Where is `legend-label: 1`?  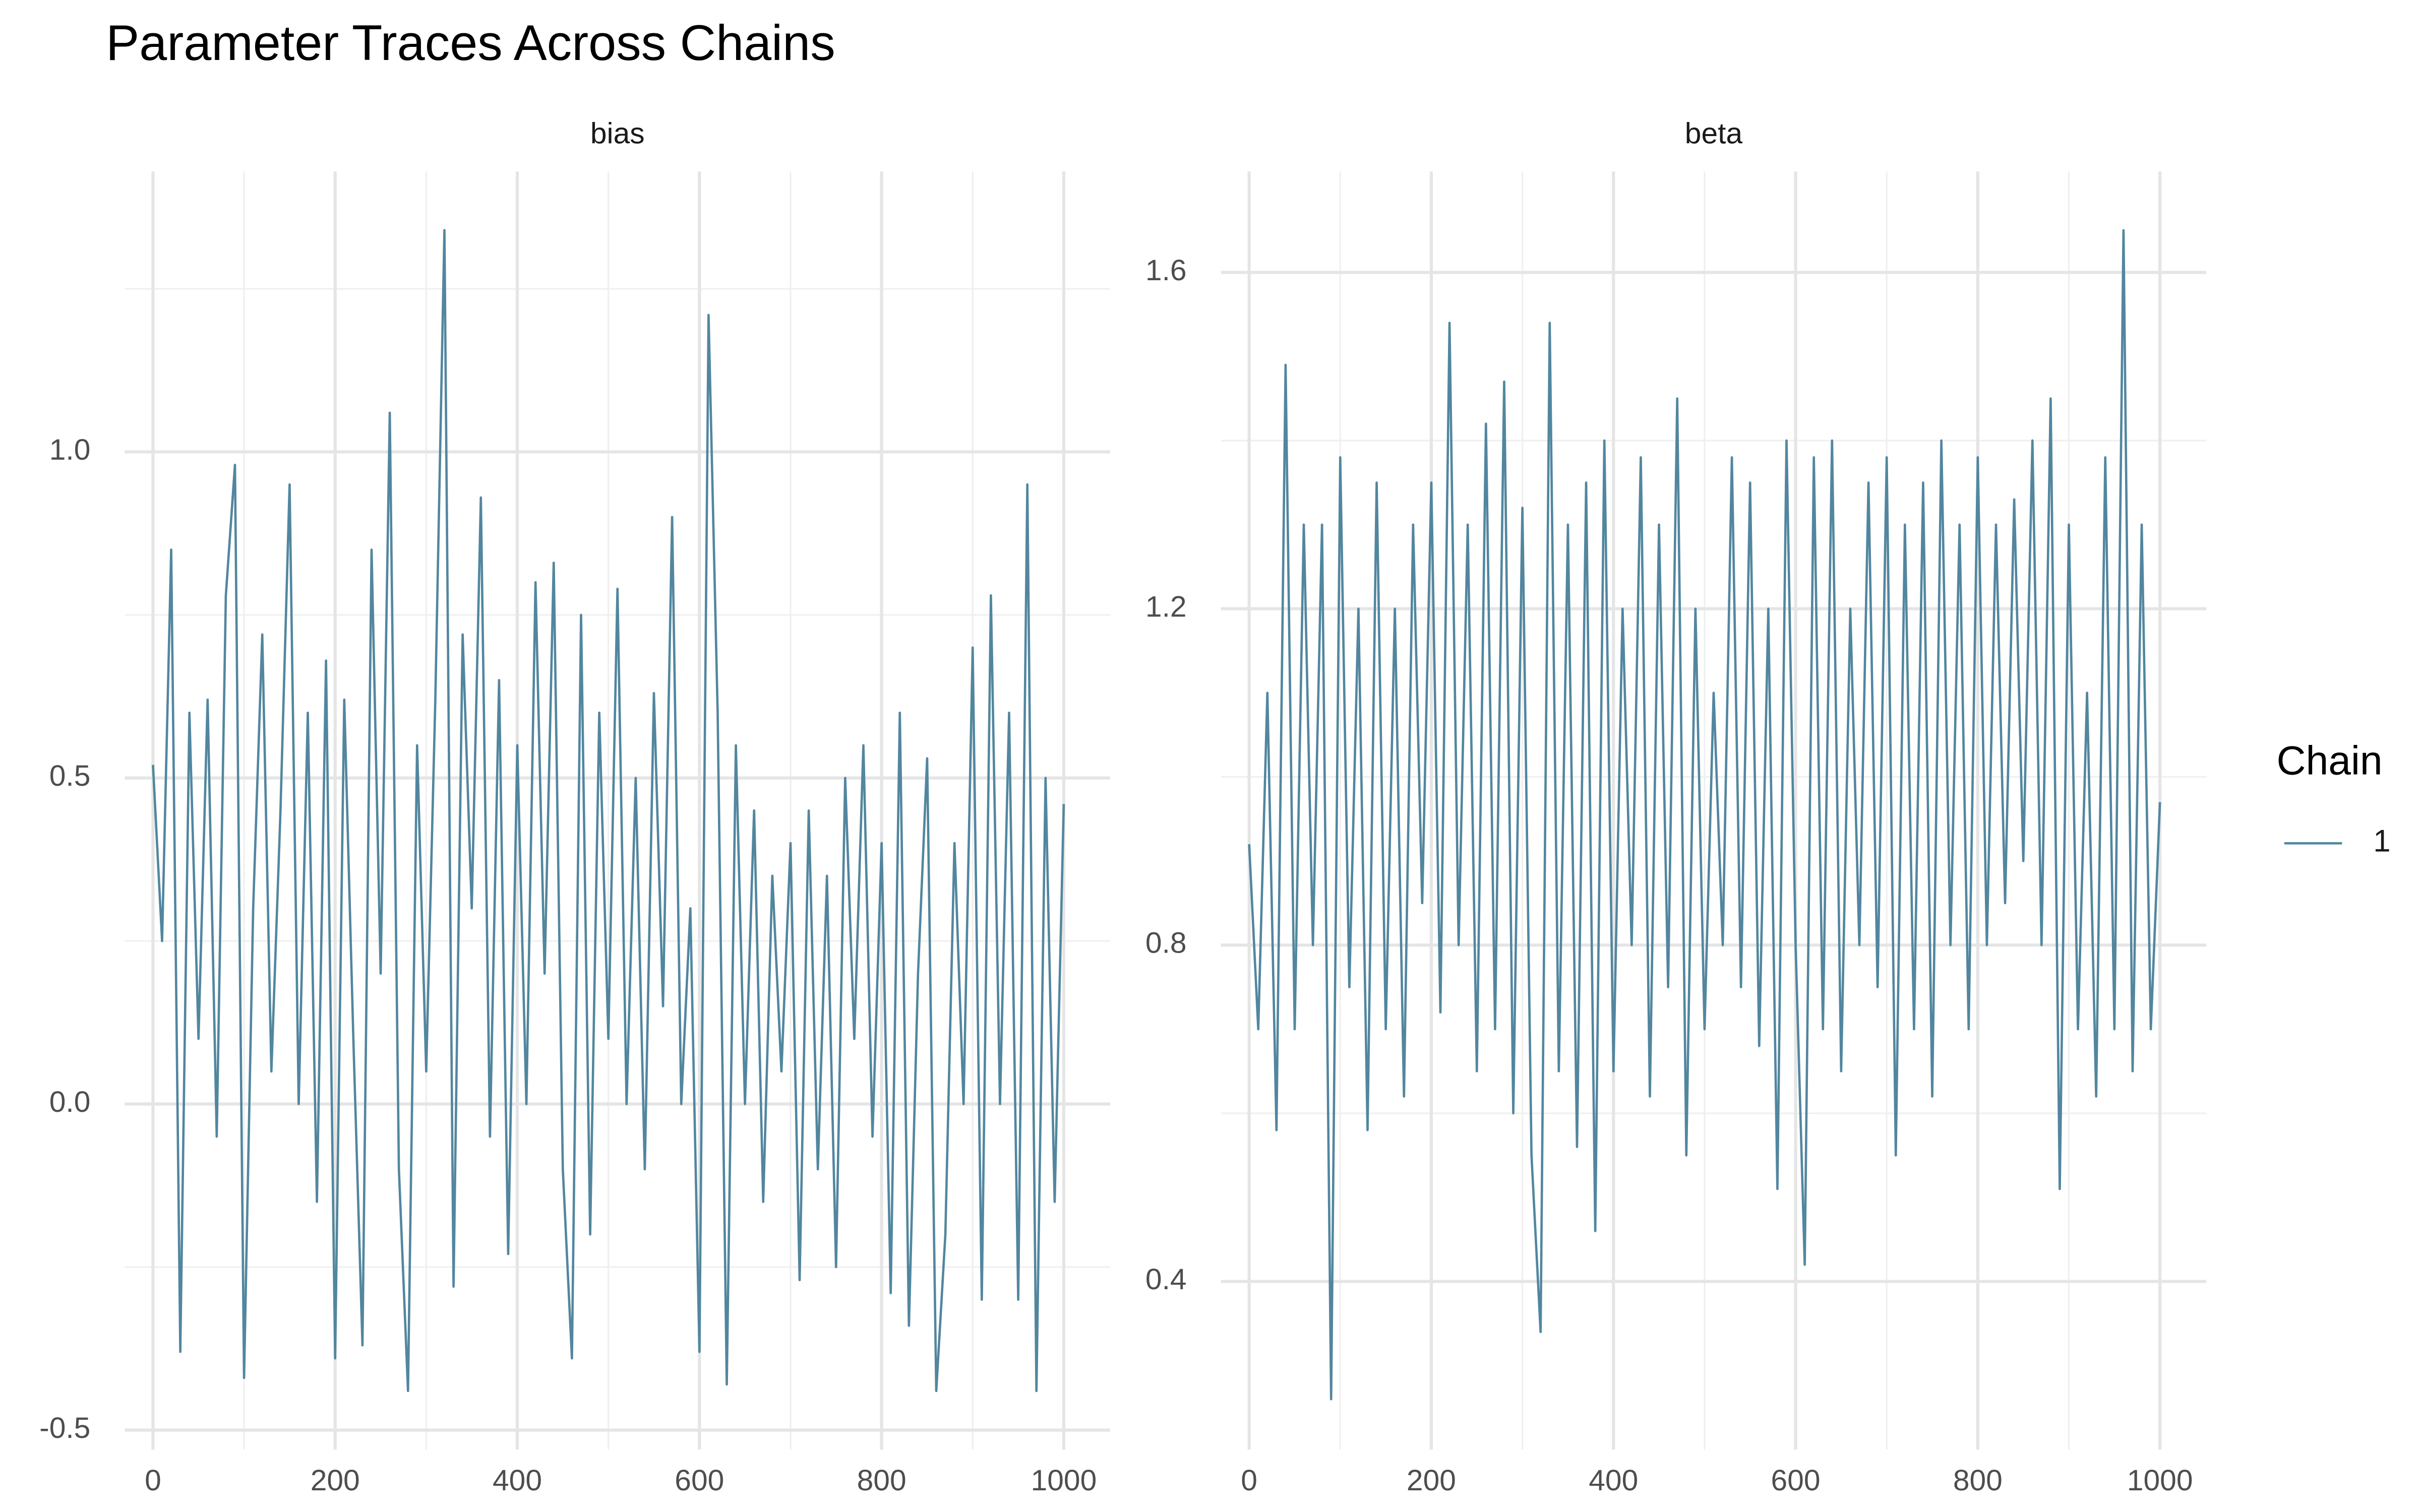 legend-label: 1 is located at coordinates (2381, 841).